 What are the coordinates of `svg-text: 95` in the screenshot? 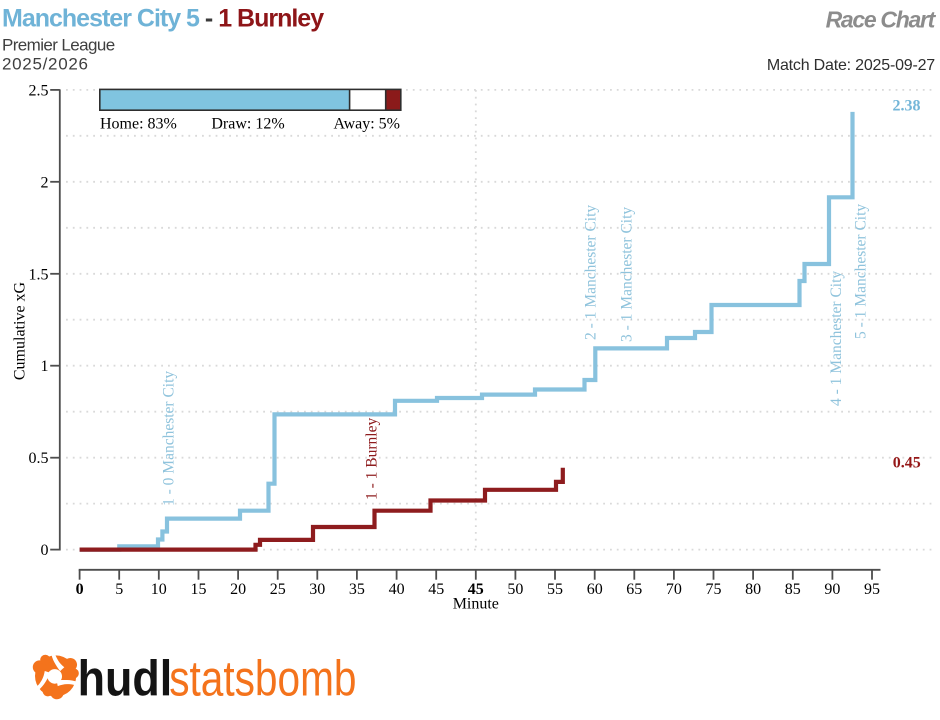 It's located at (872, 589).